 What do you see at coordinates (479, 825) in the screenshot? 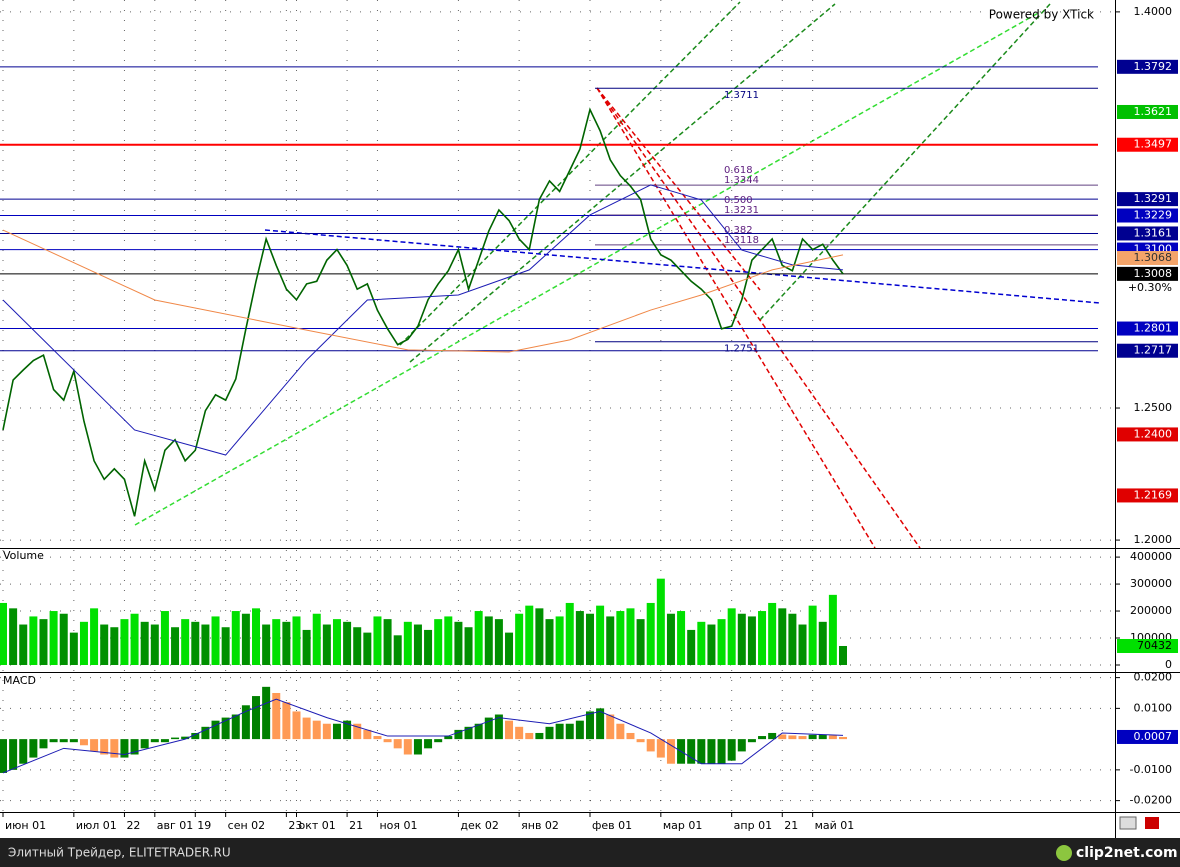
I see `x-tick-label: дек 02` at bounding box center [479, 825].